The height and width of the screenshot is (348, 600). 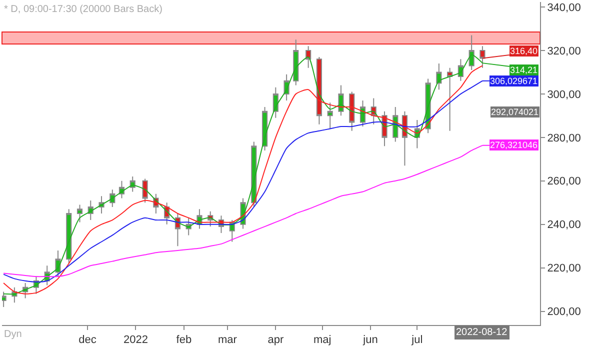 I want to click on text: 2022-08-12, so click(x=482, y=332).